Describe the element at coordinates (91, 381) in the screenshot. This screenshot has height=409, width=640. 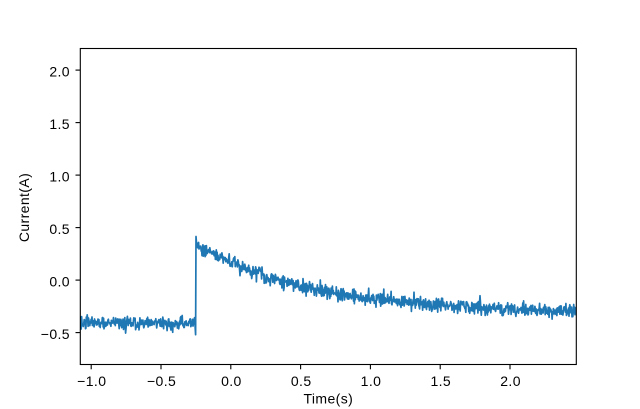
I see `svg-text: −1.0` at that location.